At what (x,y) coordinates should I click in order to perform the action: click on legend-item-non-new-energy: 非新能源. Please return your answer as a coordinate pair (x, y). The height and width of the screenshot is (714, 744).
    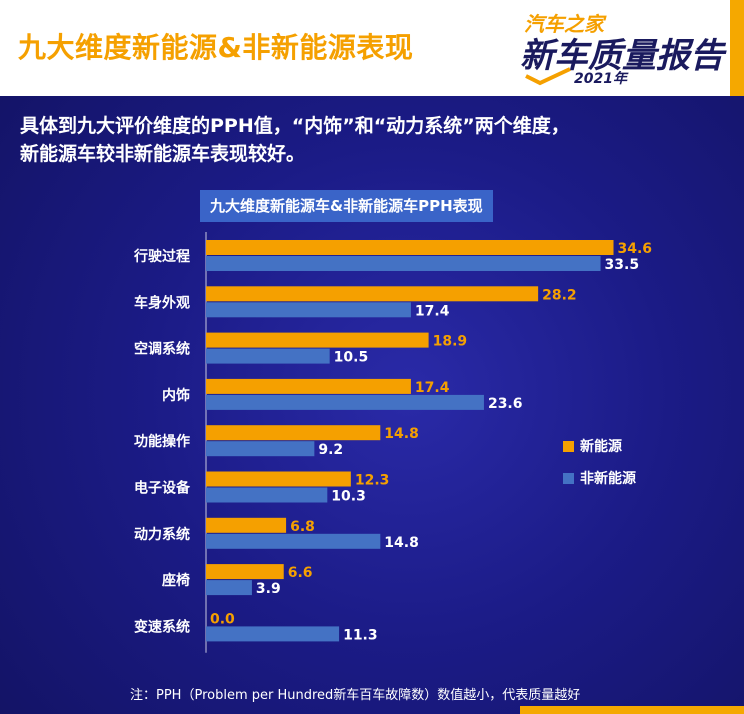
    Looking at the image, I should click on (599, 478).